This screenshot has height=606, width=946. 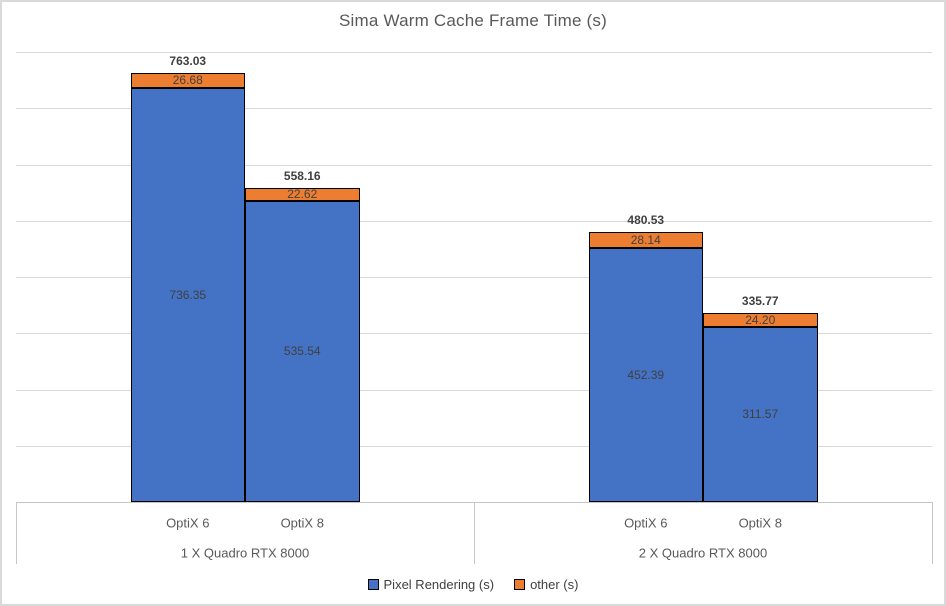 I want to click on legend: Pixel Rendering (s) other (s), so click(x=473, y=584).